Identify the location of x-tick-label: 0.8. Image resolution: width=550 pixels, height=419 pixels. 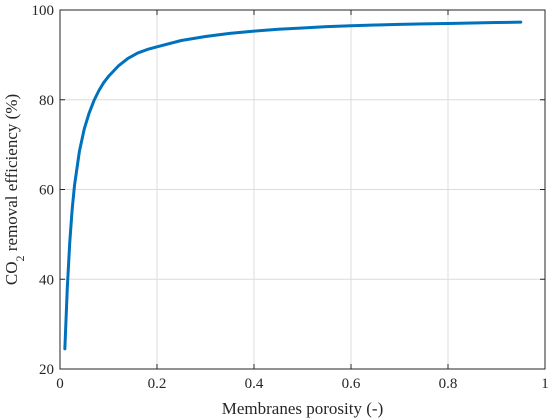
(448, 384).